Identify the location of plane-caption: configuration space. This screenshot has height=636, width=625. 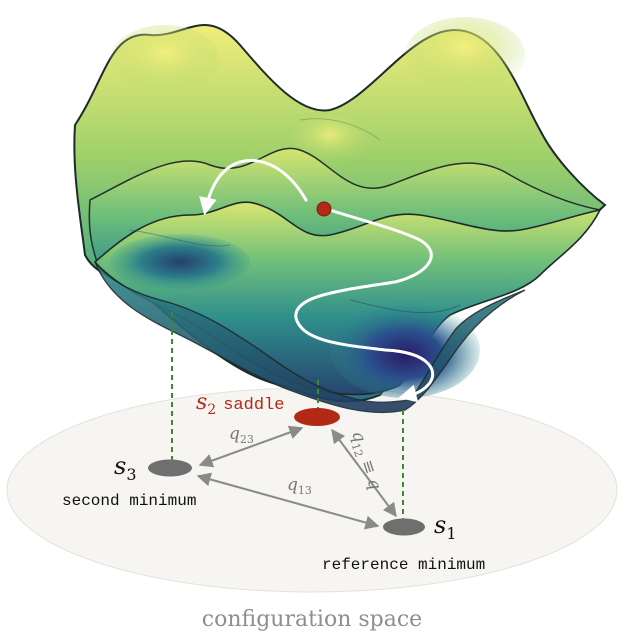
(312, 619).